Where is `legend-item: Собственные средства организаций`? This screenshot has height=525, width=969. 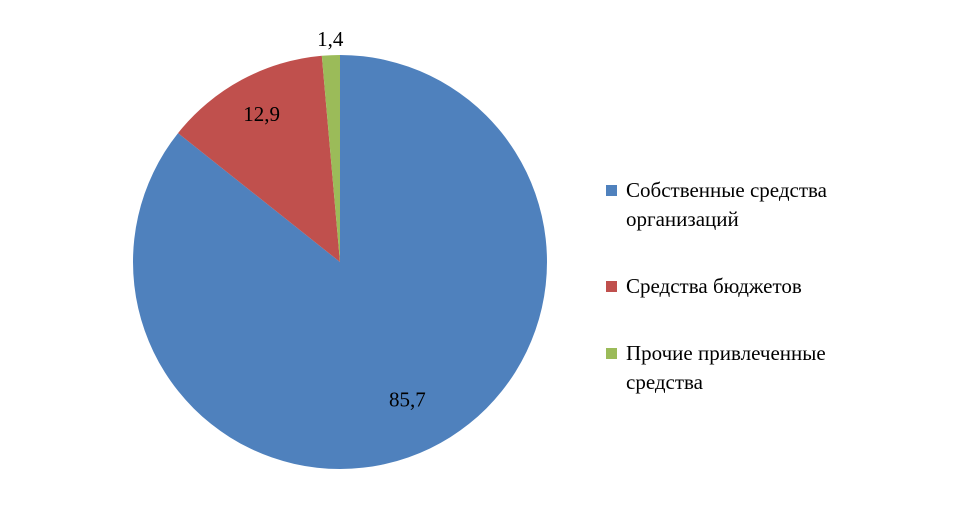
legend-item: Собственные средства организаций is located at coordinates (756, 205).